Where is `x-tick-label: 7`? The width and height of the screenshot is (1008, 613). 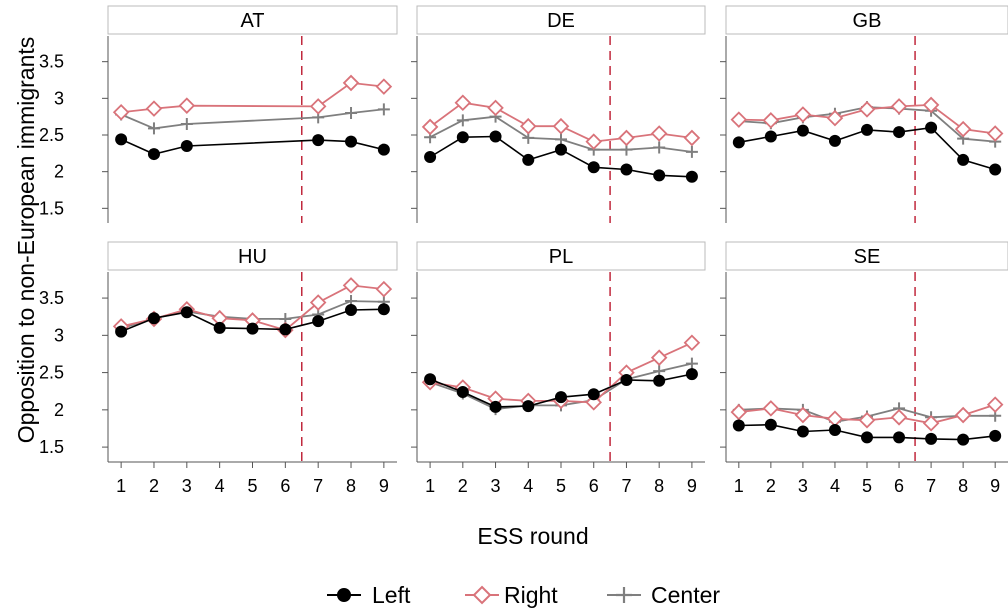
x-tick-label: 7 is located at coordinates (931, 486).